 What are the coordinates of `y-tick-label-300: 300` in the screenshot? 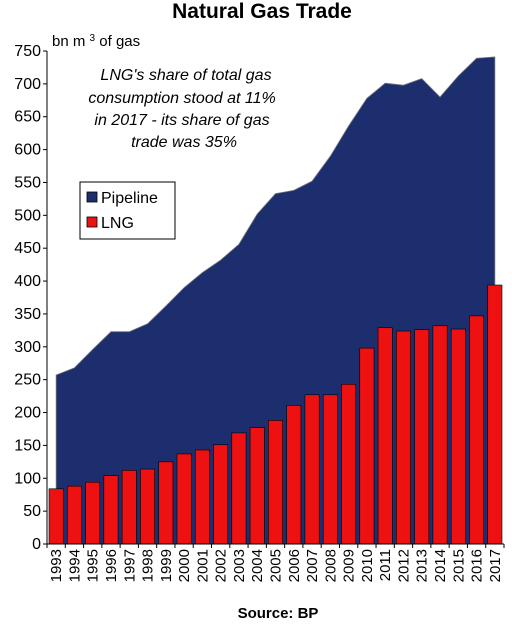 It's located at (27, 347).